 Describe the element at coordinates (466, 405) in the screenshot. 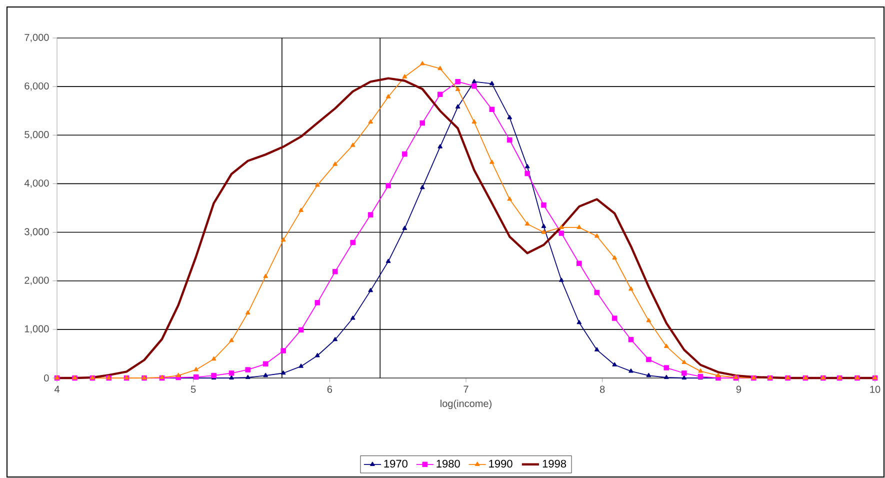

I see `x-axis-title: log(income)` at that location.